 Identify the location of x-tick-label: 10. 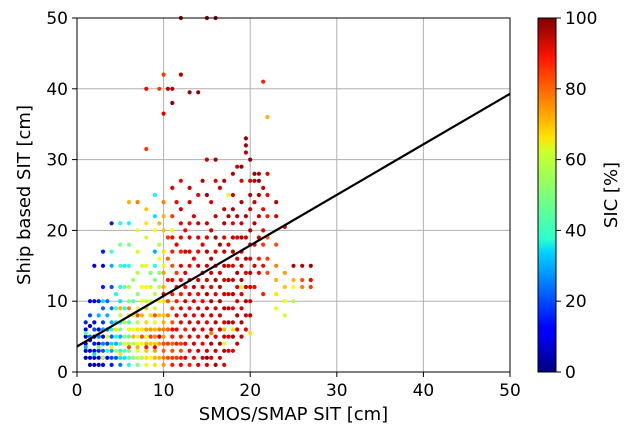
(164, 391).